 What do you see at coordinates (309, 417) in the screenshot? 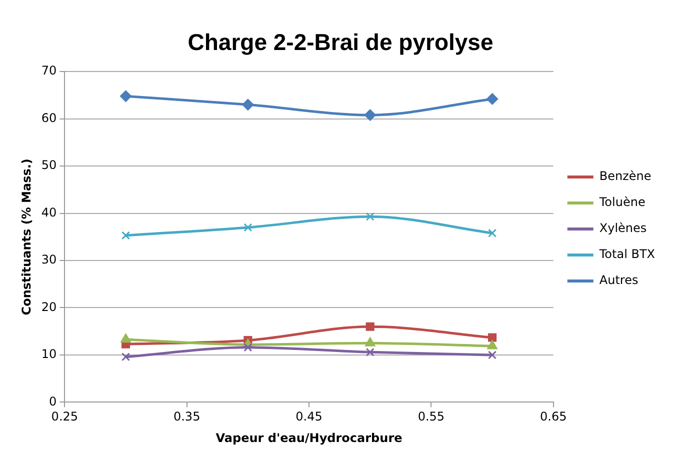
I see `x-tick-label: 0.45` at bounding box center [309, 417].